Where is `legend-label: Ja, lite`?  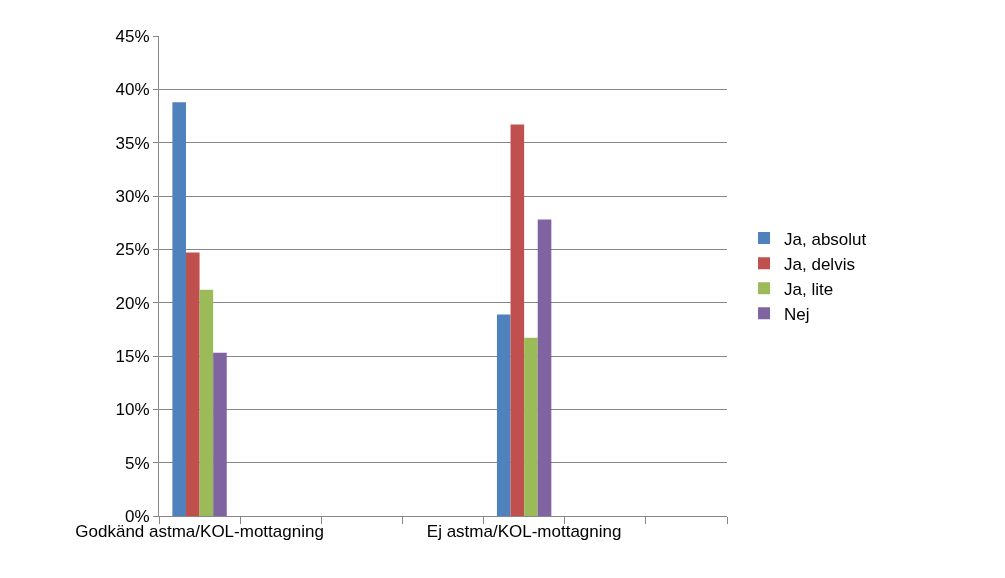
legend-label: Ja, lite is located at coordinates (809, 289).